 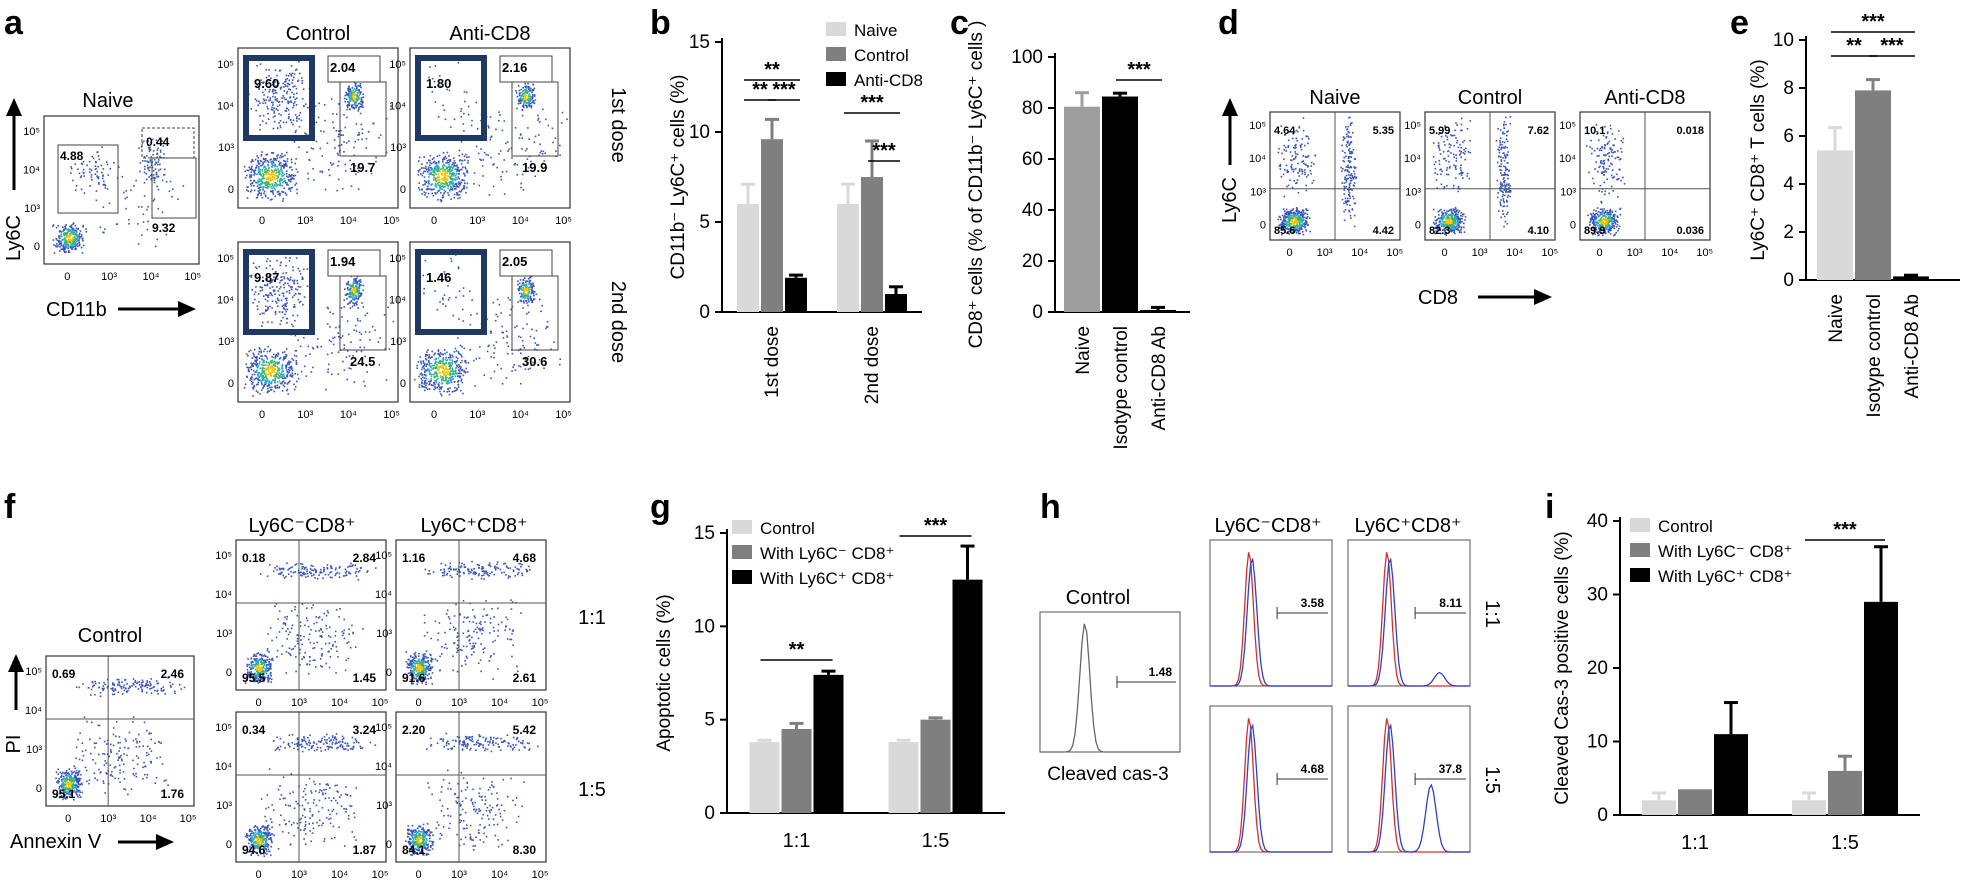 I want to click on y-tick-label: 40, so click(x=1032, y=210).